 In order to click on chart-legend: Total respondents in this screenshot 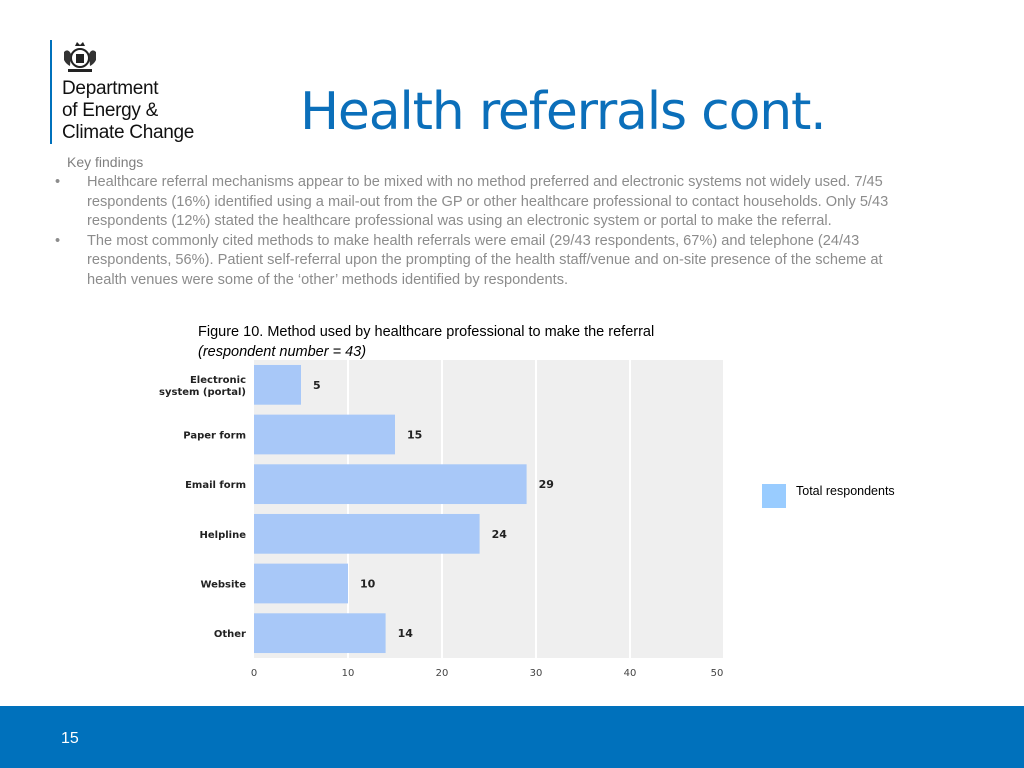, I will do `click(828, 496)`.